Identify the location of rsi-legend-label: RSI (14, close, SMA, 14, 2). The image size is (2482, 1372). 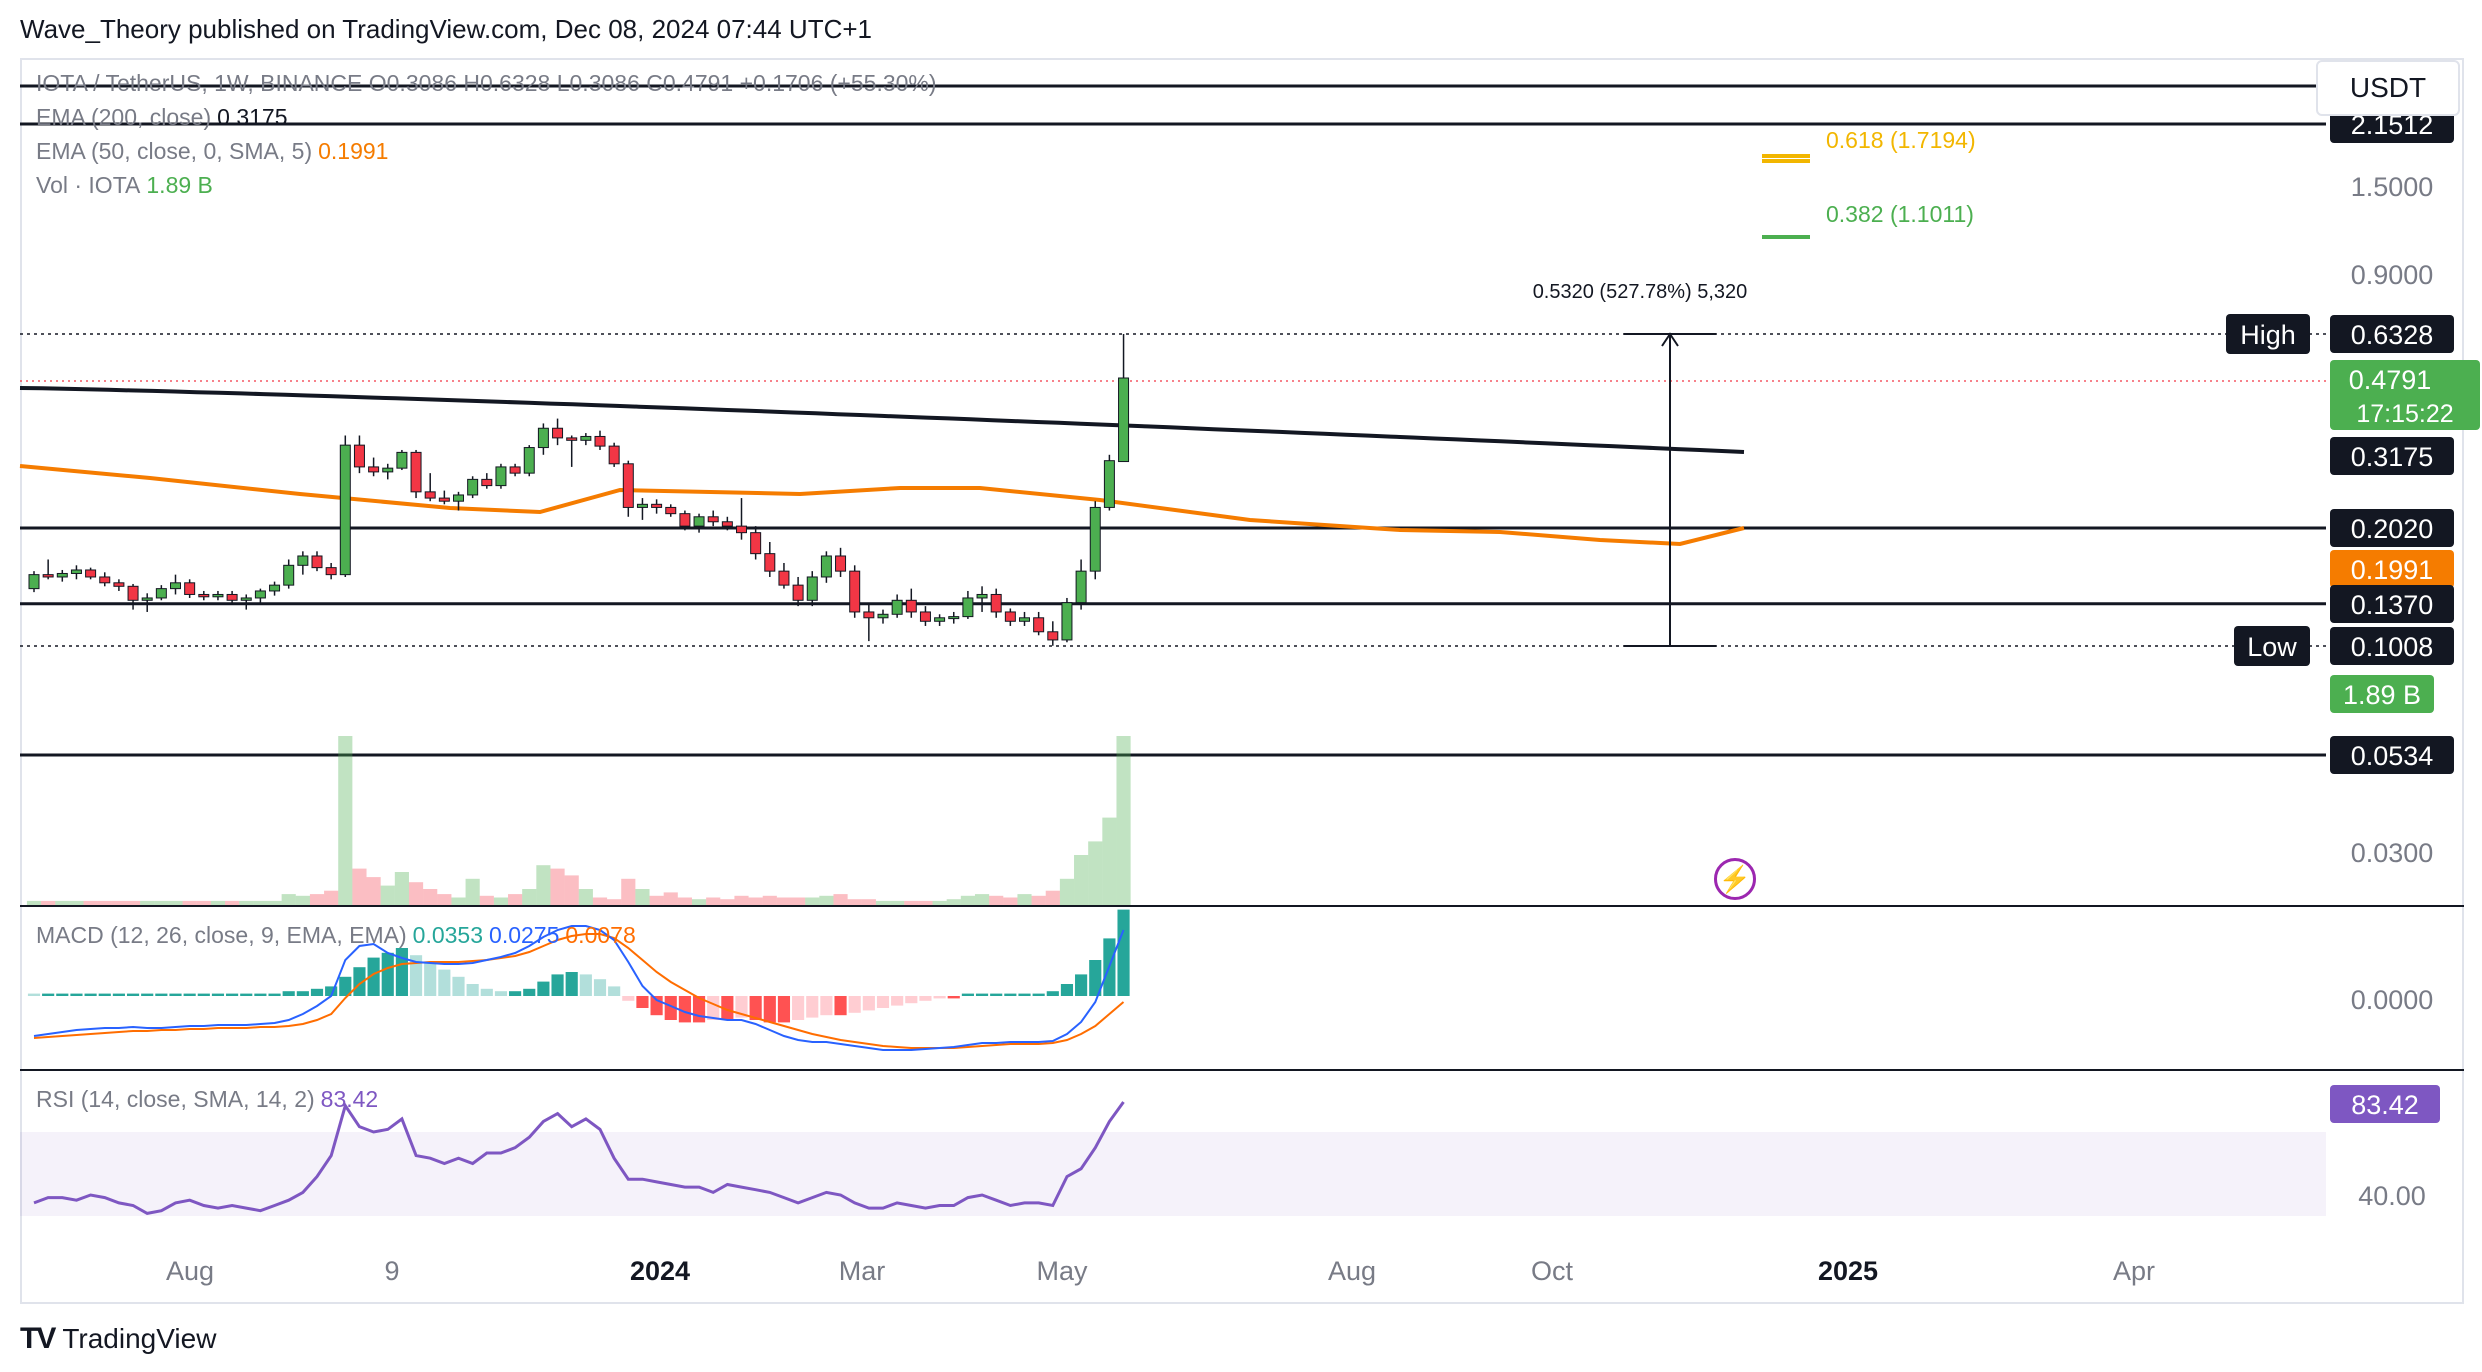
(175, 1099).